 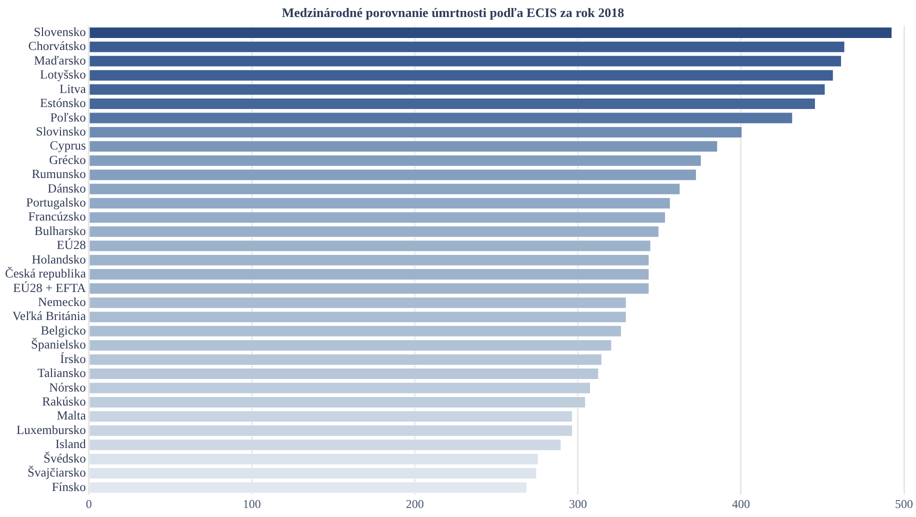 I want to click on x-tick-label: 300, so click(x=577, y=503).